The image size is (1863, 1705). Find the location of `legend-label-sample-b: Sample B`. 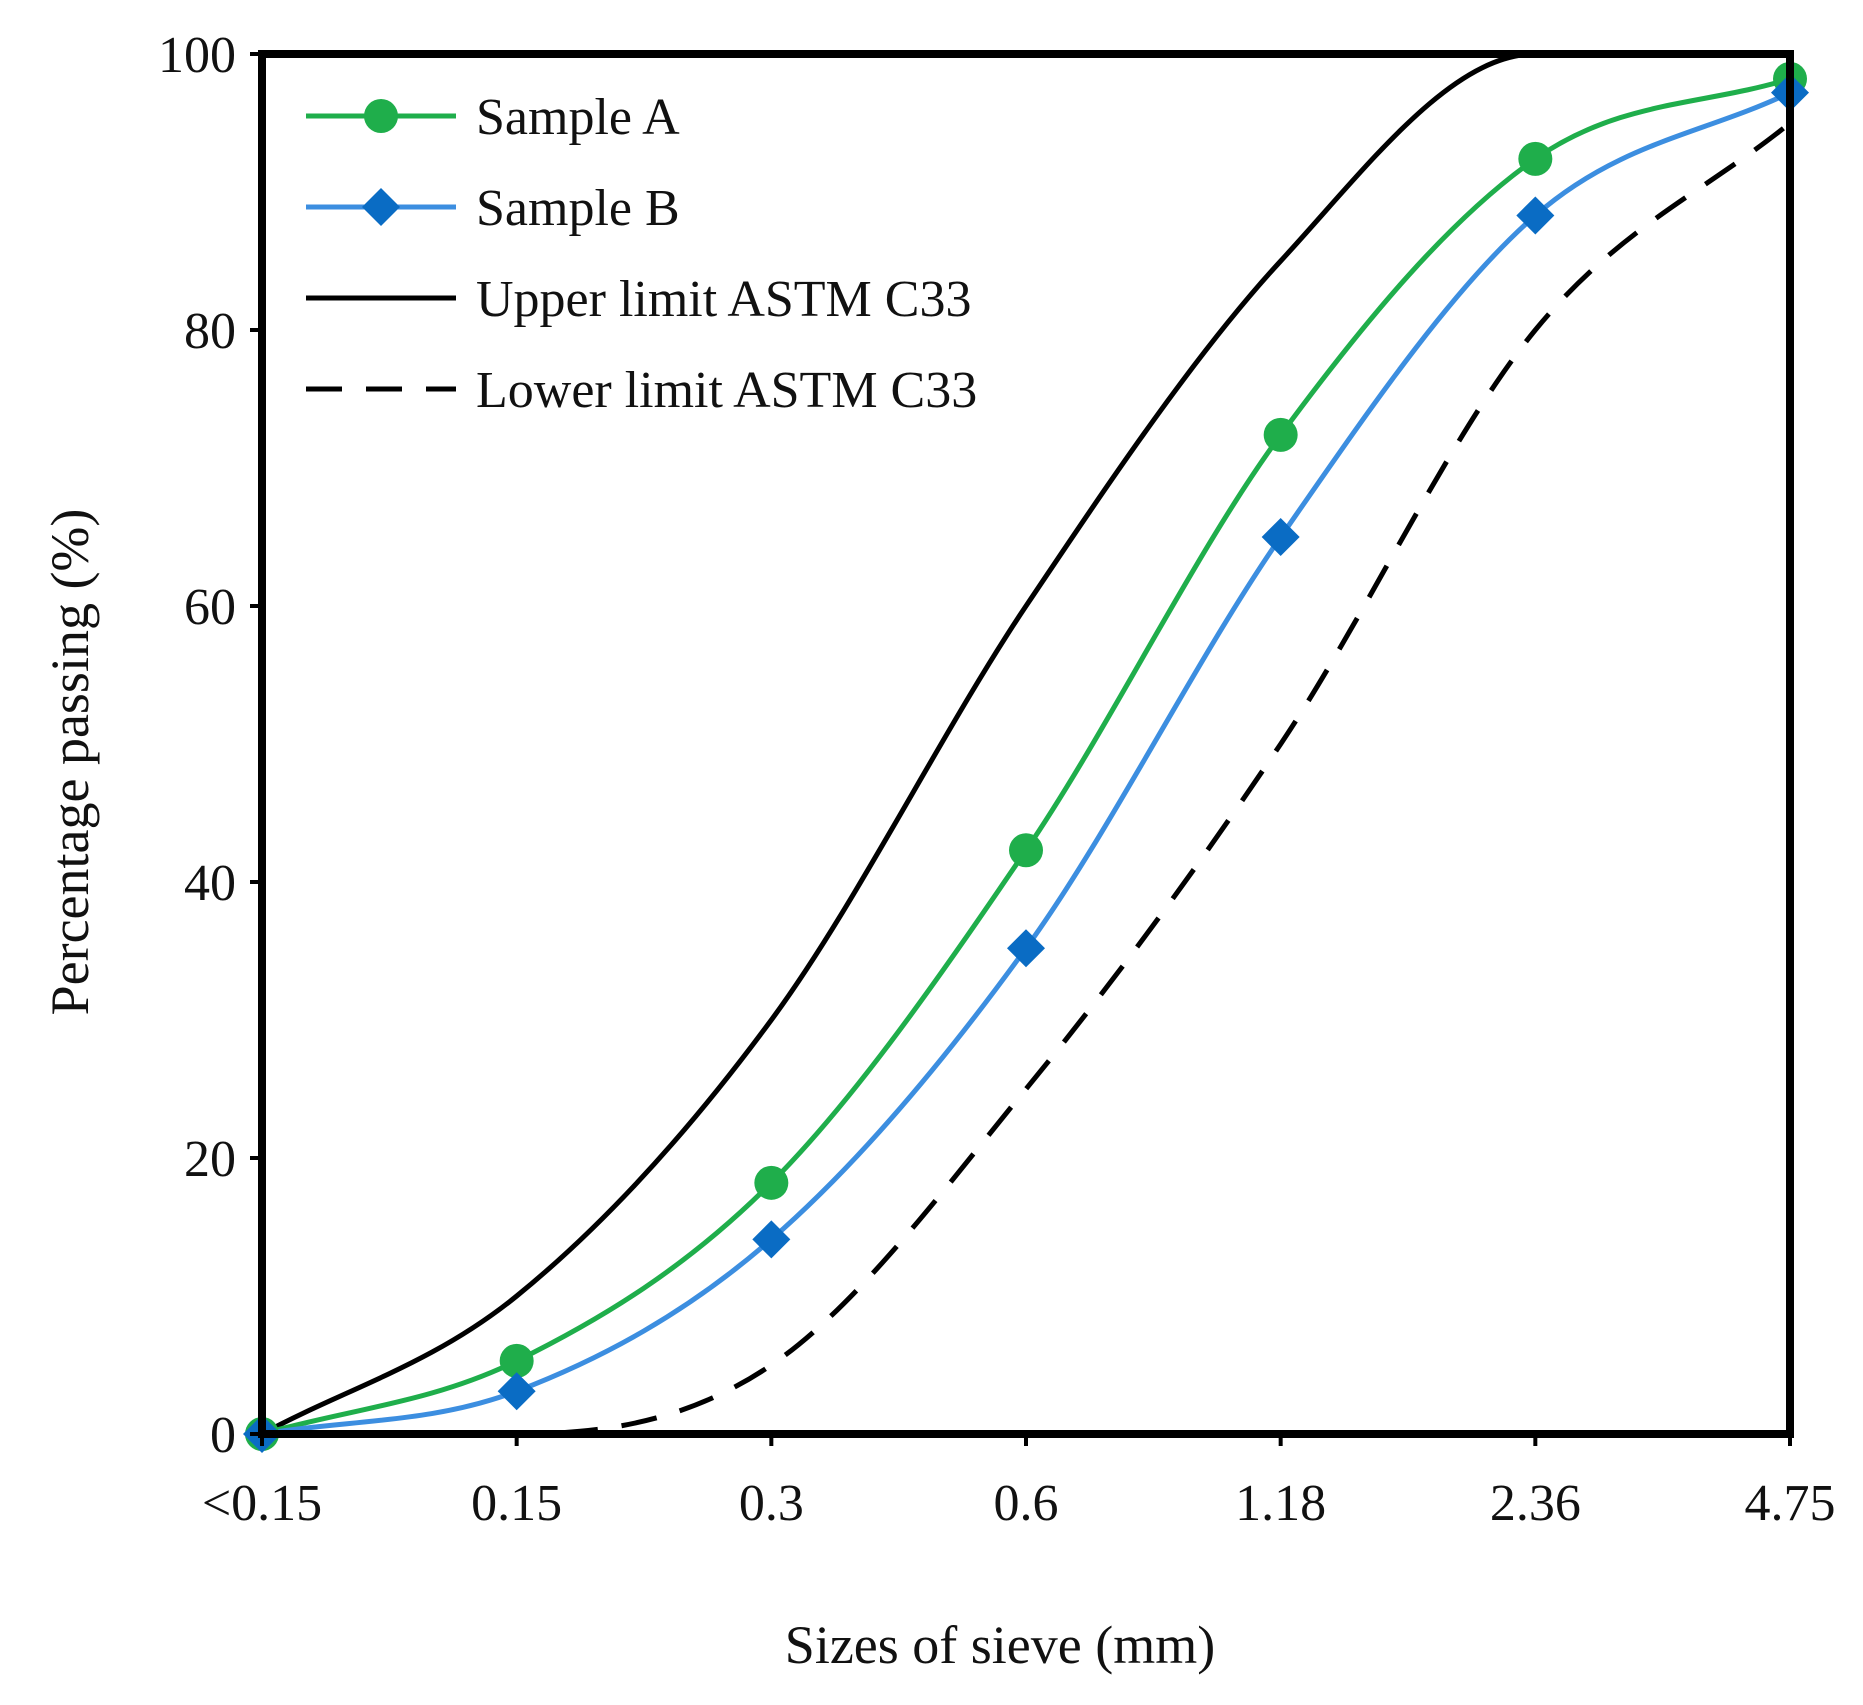

legend-label-sample-b: Sample B is located at coordinates (578, 208).